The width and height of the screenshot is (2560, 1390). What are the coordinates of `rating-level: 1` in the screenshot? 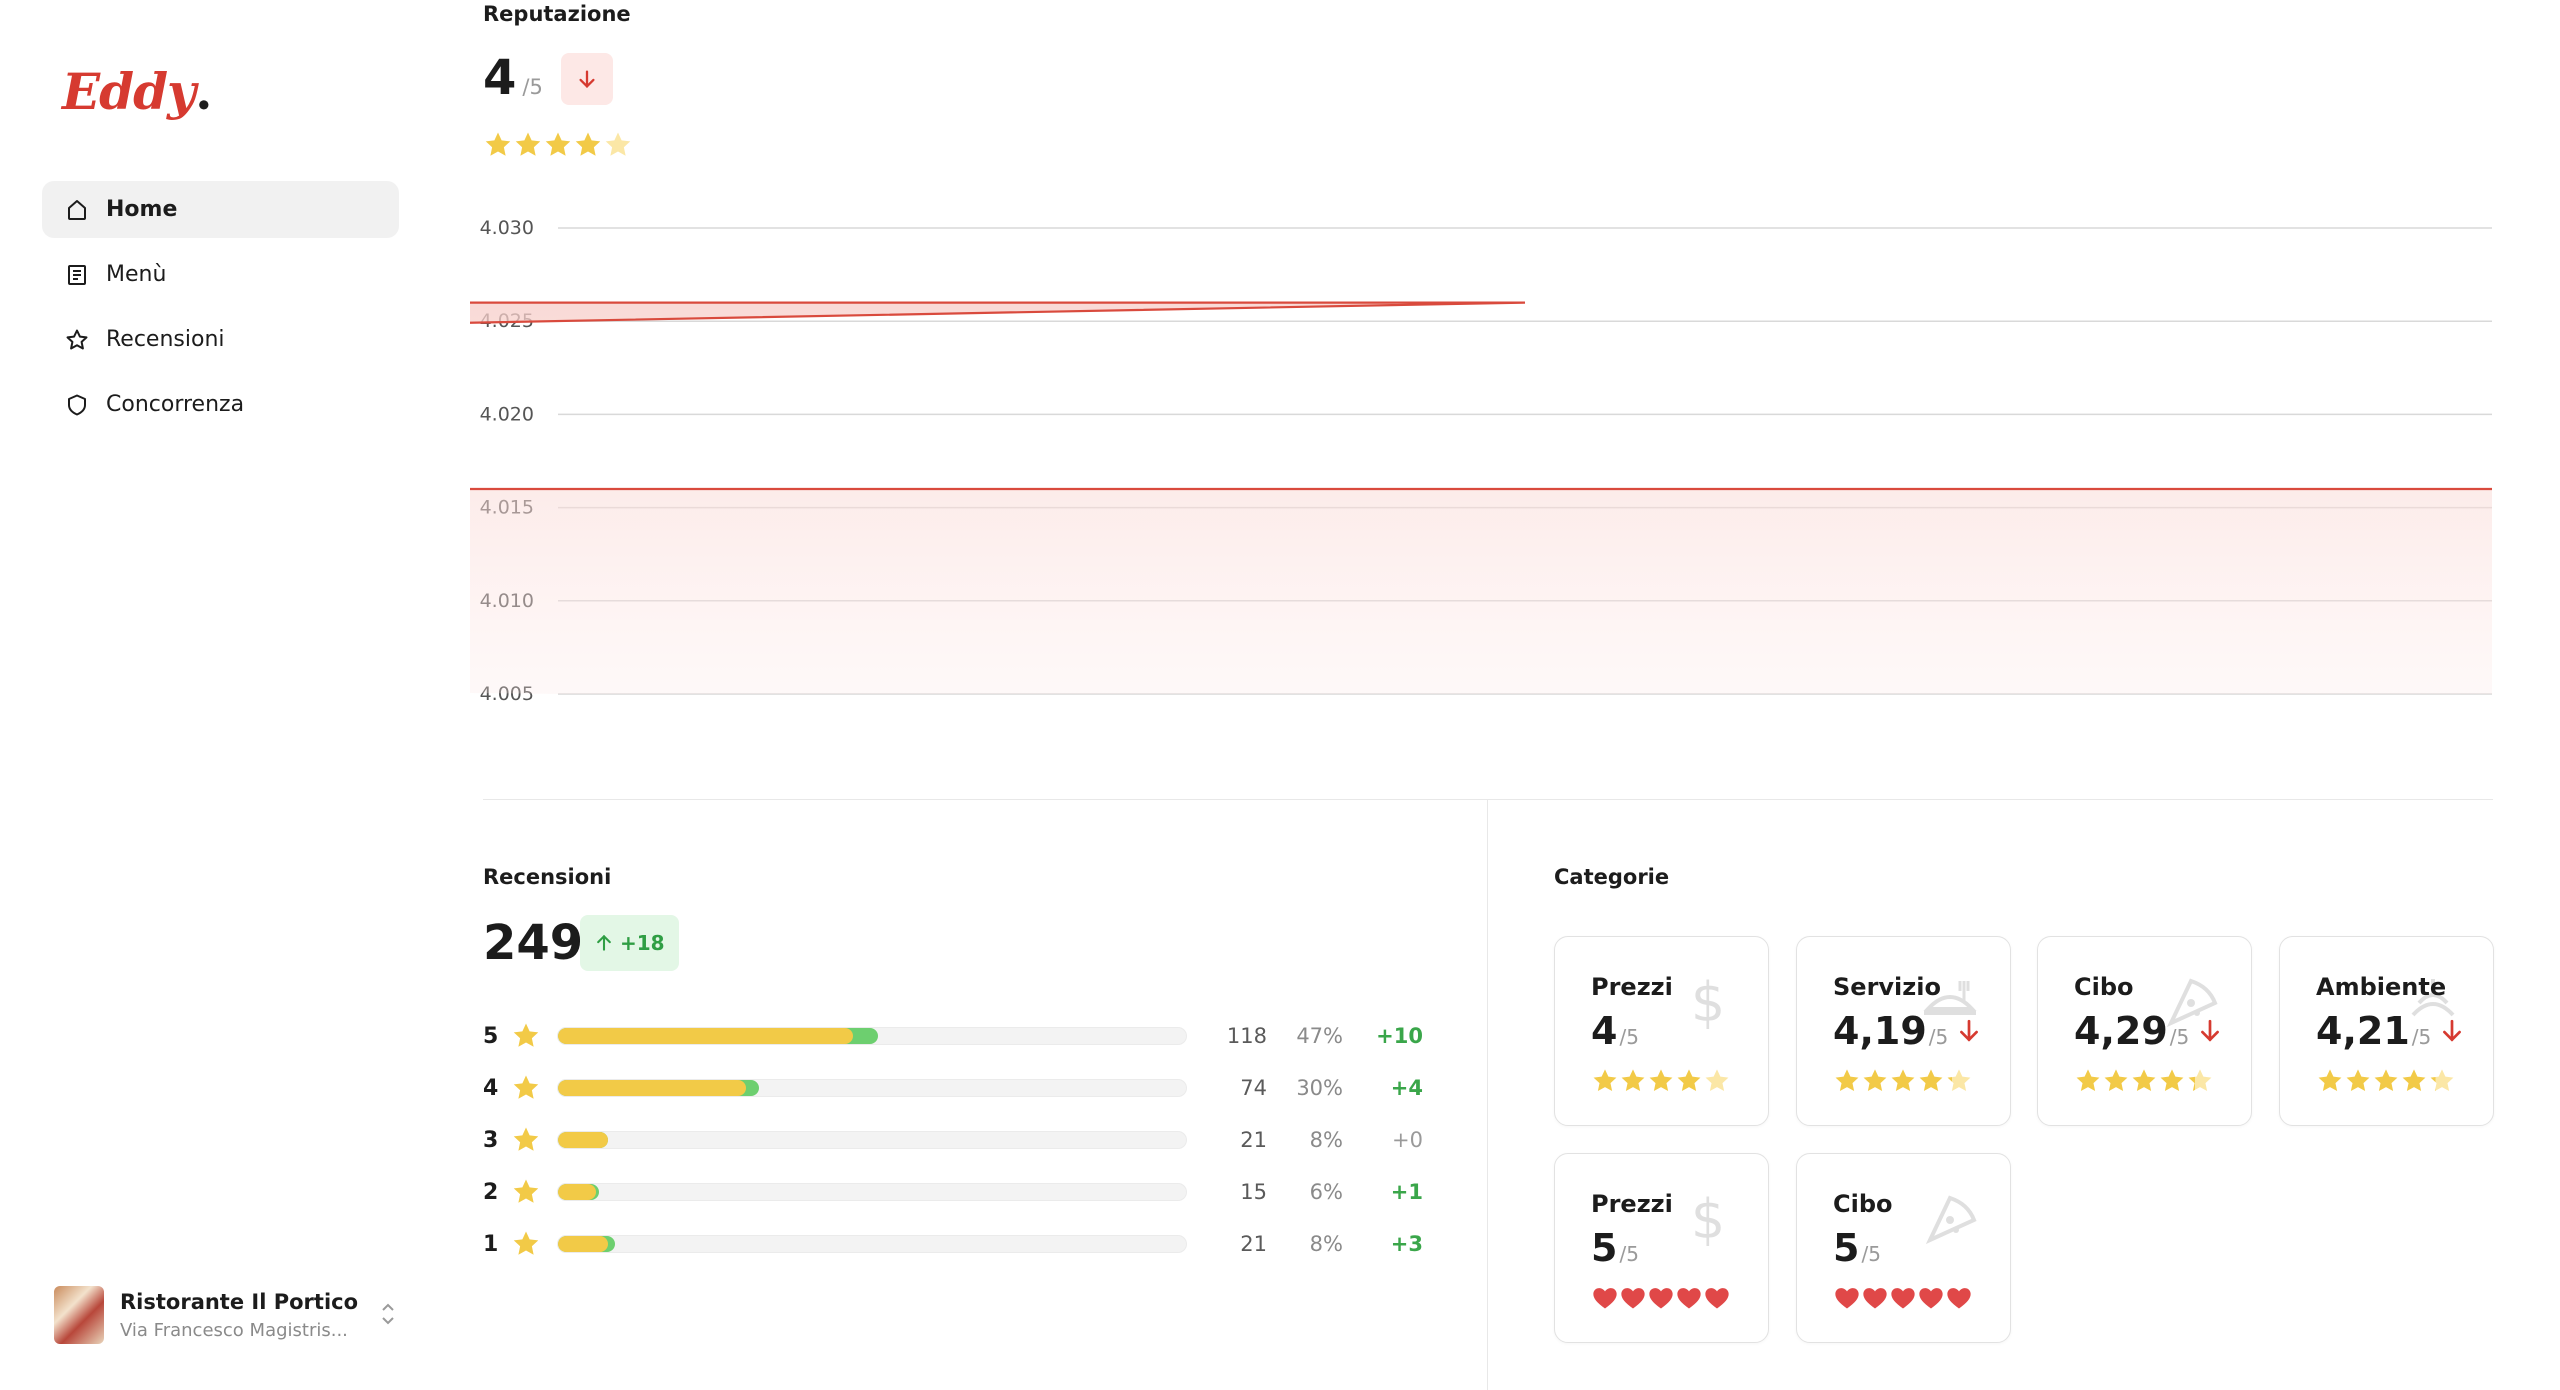 It's located at (491, 1244).